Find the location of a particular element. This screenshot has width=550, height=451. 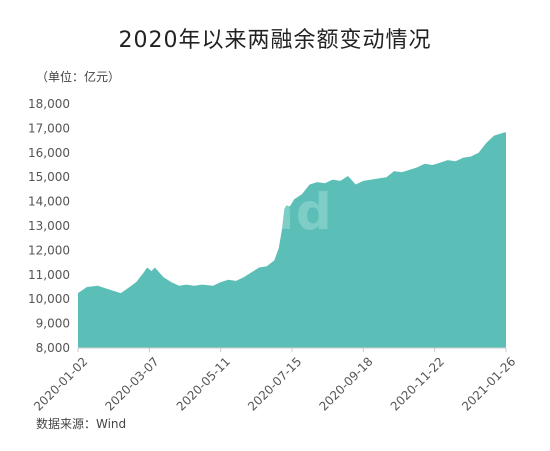

y-tick-label: 17,000 is located at coordinates (49, 128).